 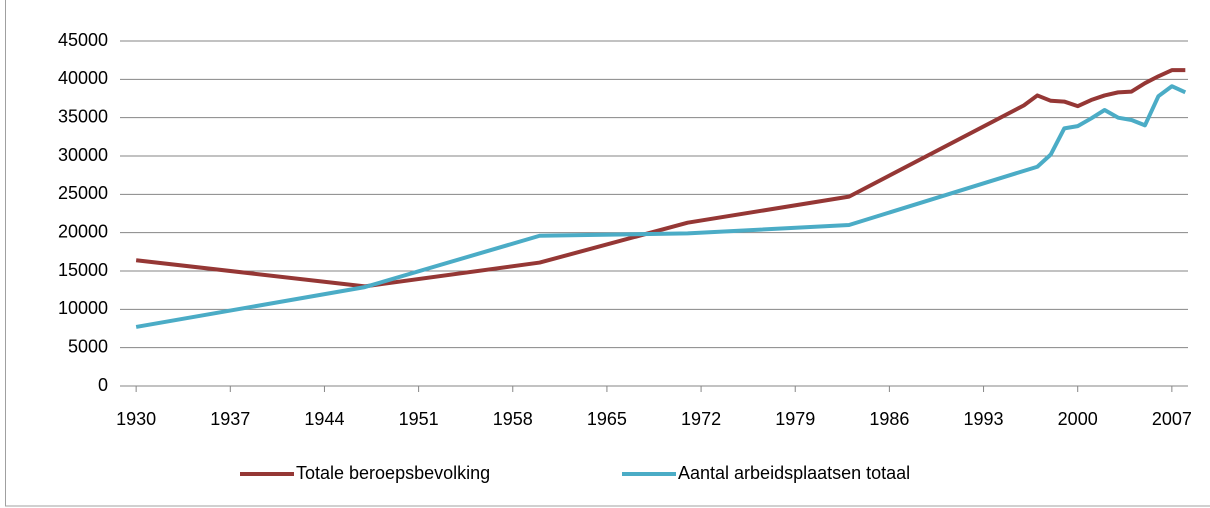 I want to click on legend-label: Aantal arbeidsplaatsen totaal, so click(x=794, y=473).